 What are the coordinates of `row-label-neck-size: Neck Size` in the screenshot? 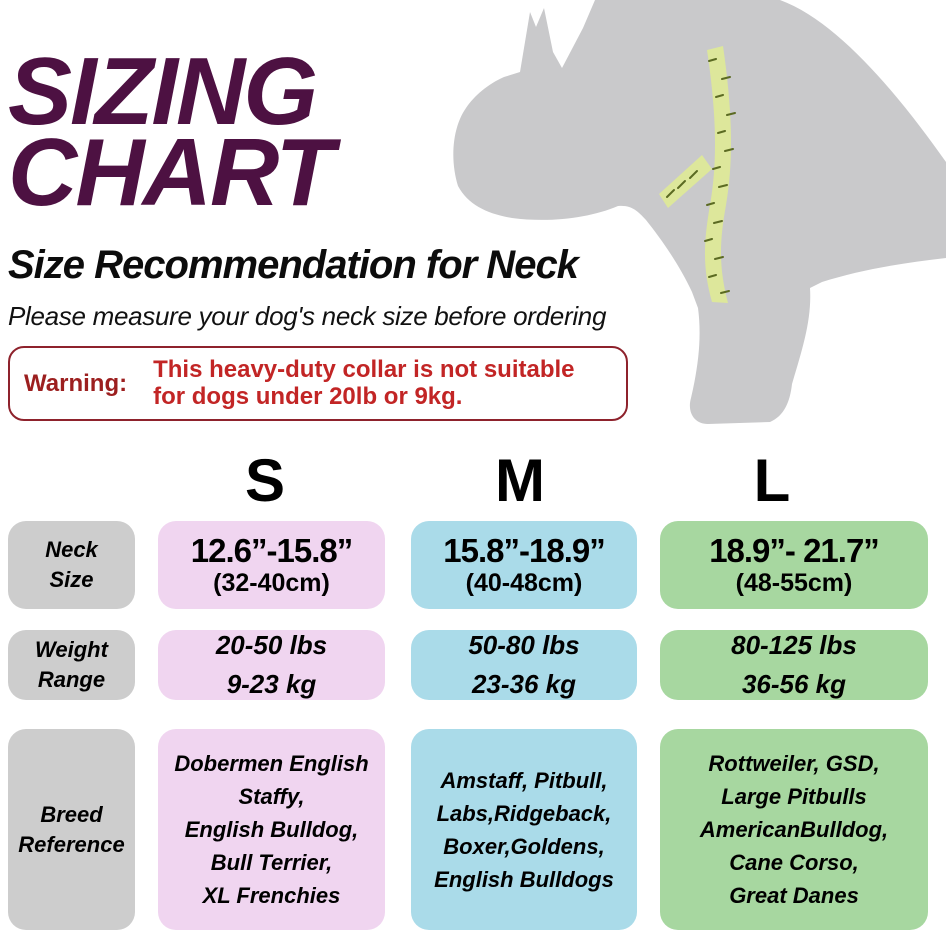 It's located at (71, 565).